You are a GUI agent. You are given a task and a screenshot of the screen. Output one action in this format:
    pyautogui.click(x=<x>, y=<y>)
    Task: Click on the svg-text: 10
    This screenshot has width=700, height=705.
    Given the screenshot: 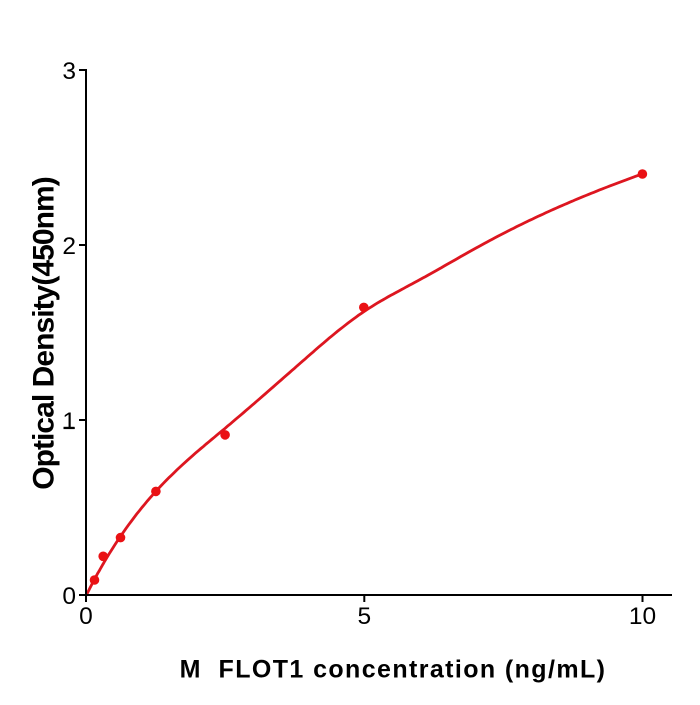 What is the action you would take?
    pyautogui.click(x=642, y=616)
    